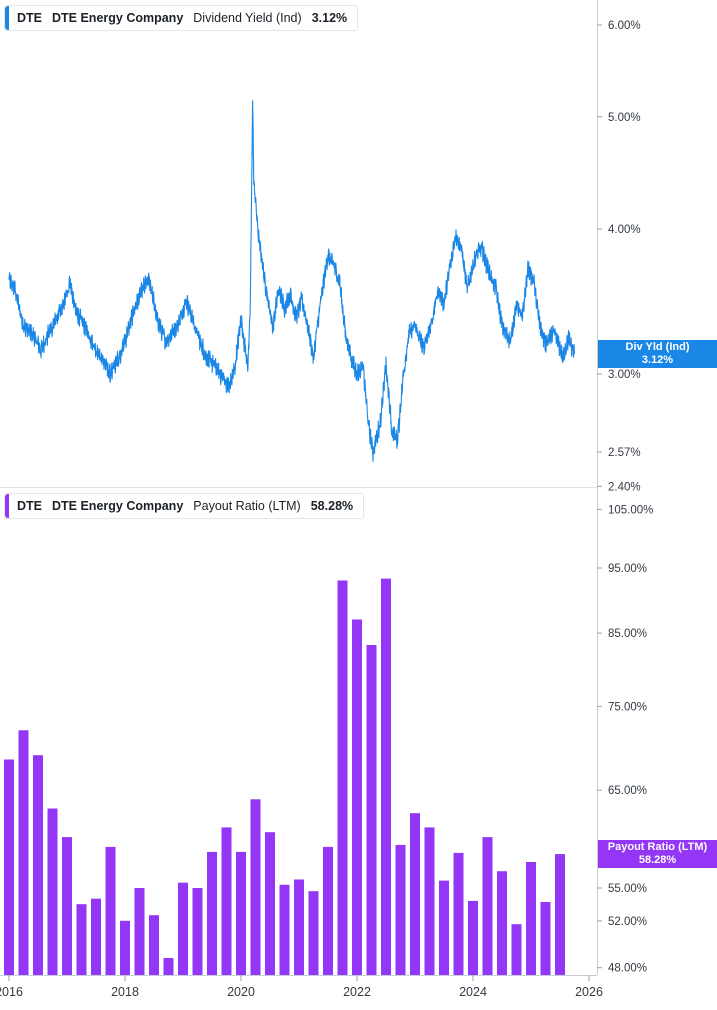  I want to click on top-value-tag: Div Yld (Ind) 3.12%, so click(657, 354).